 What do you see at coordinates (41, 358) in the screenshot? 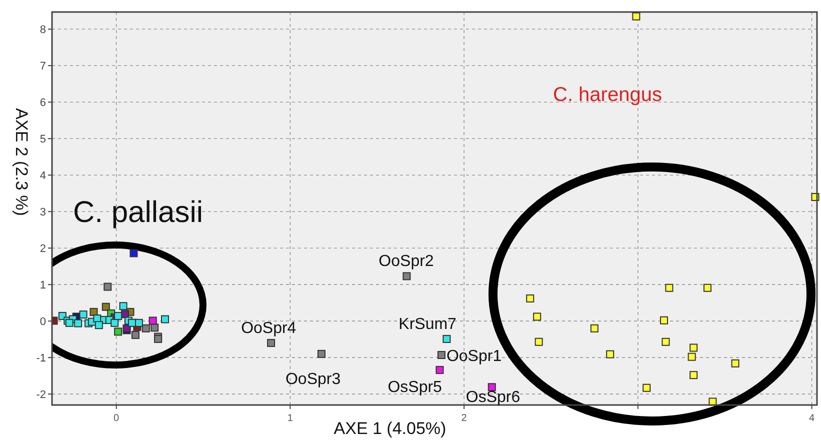
I see `y-tick-label: -1` at bounding box center [41, 358].